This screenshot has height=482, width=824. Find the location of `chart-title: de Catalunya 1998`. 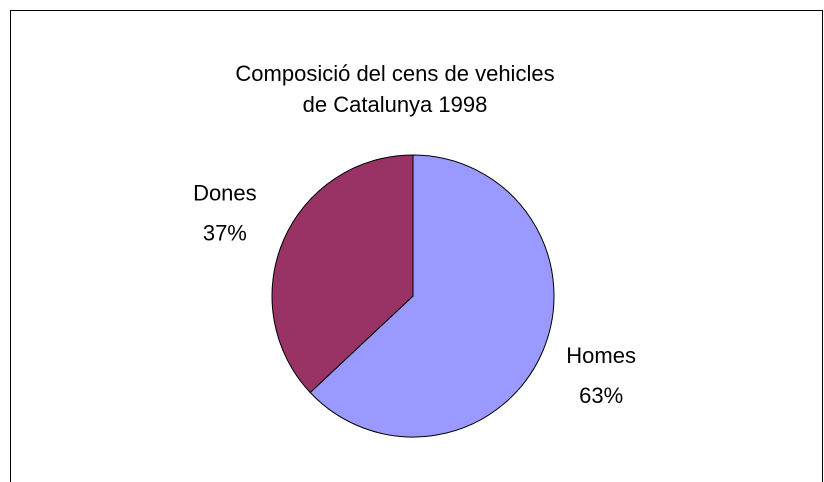

chart-title: de Catalunya 1998 is located at coordinates (395, 104).